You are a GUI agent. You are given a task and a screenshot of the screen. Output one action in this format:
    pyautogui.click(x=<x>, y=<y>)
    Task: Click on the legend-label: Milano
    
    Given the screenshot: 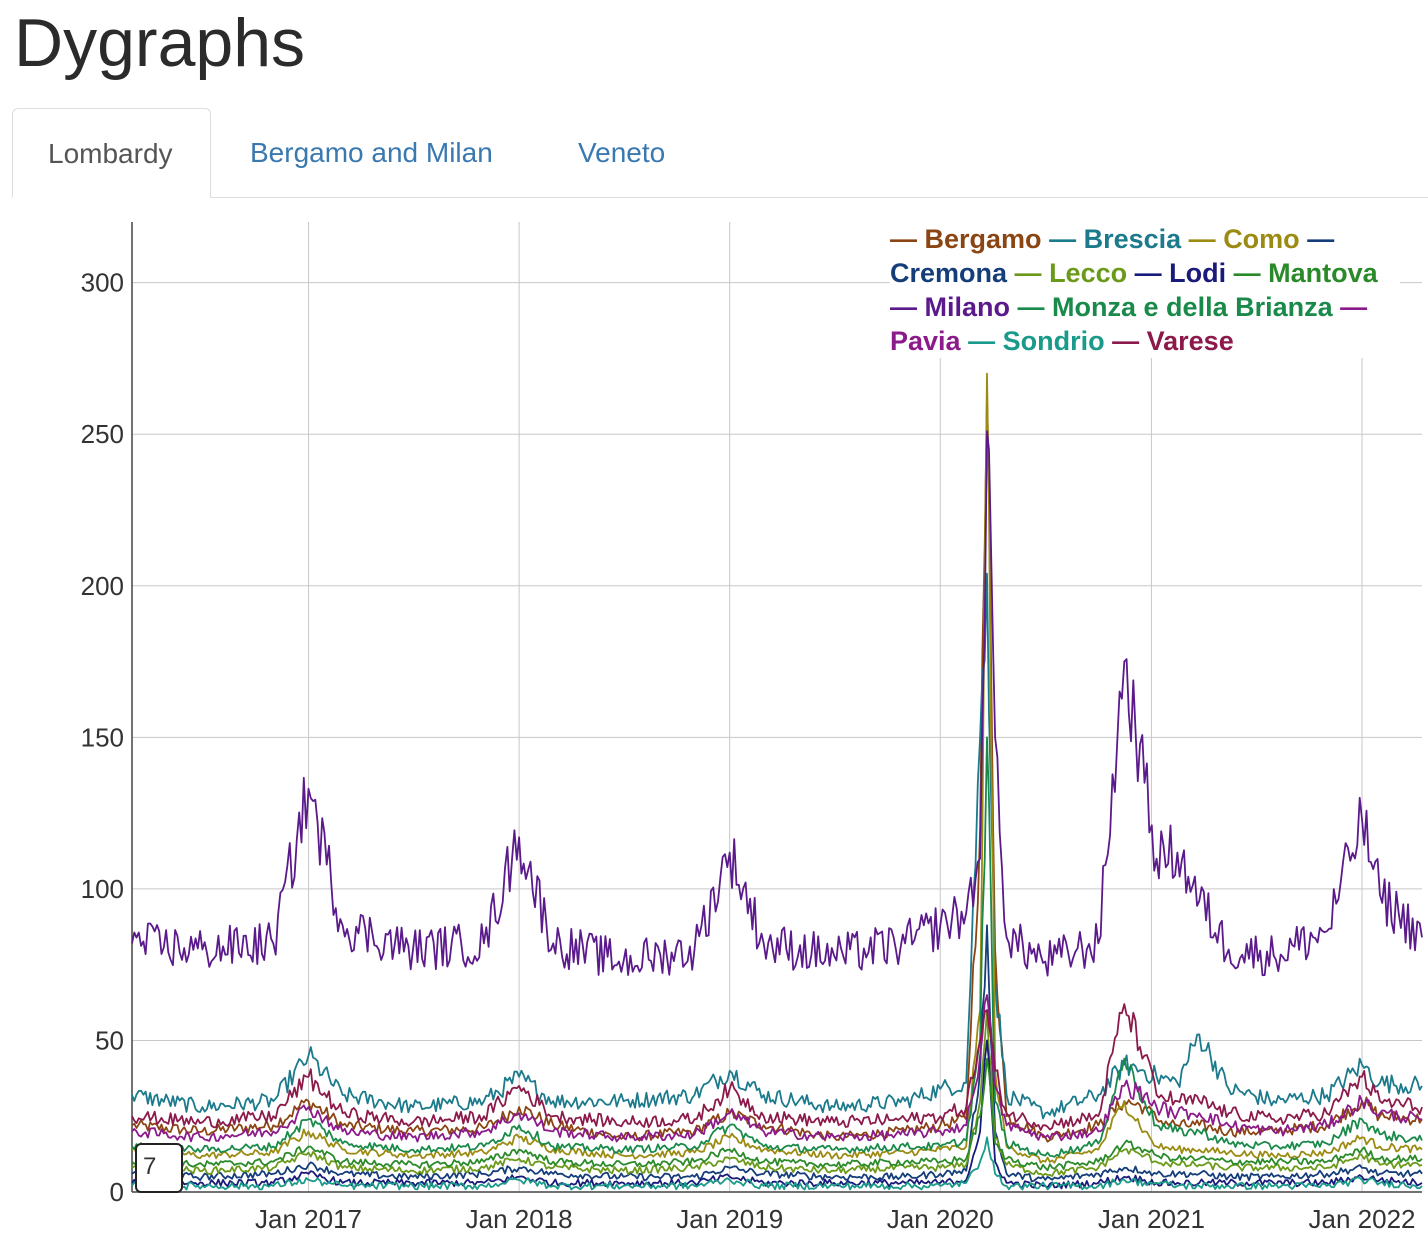 What is the action you would take?
    pyautogui.click(x=967, y=307)
    